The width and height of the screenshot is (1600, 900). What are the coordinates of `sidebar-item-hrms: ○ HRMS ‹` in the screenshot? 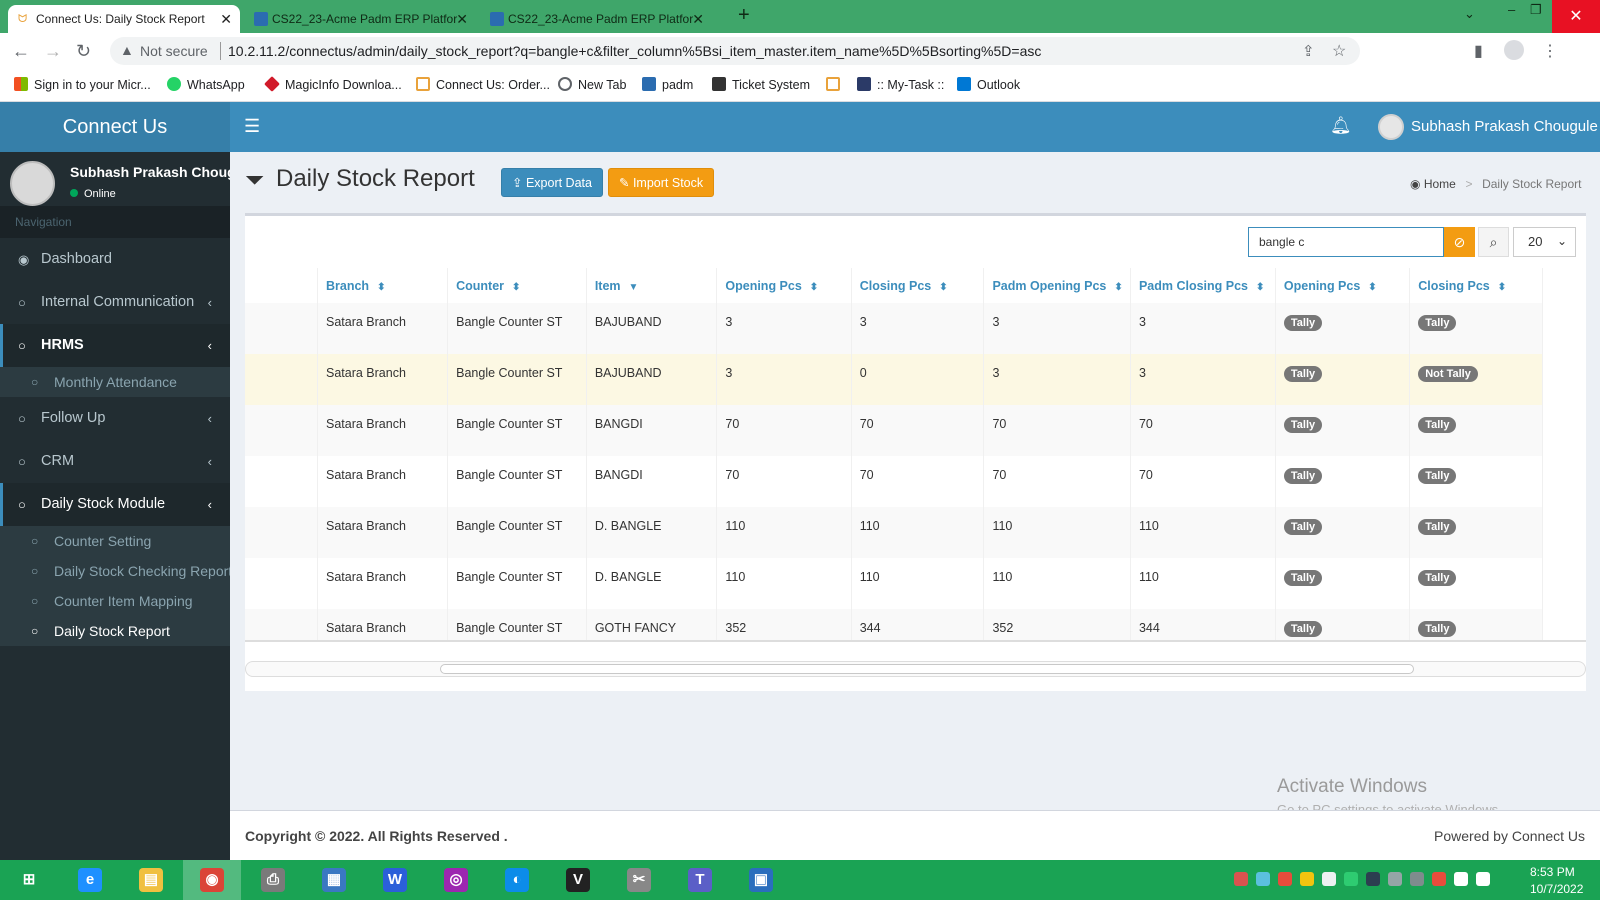 It's located at (115, 345).